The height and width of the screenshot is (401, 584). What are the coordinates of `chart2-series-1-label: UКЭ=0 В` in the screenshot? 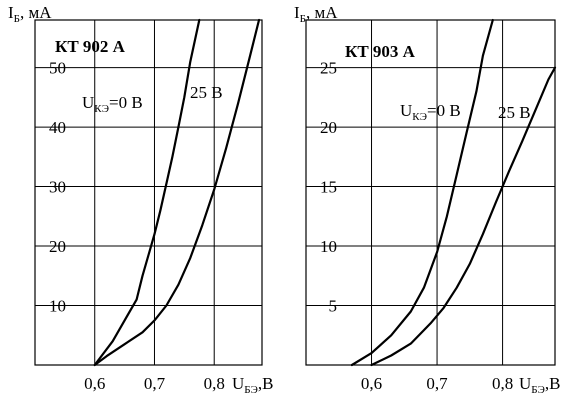 It's located at (430, 112).